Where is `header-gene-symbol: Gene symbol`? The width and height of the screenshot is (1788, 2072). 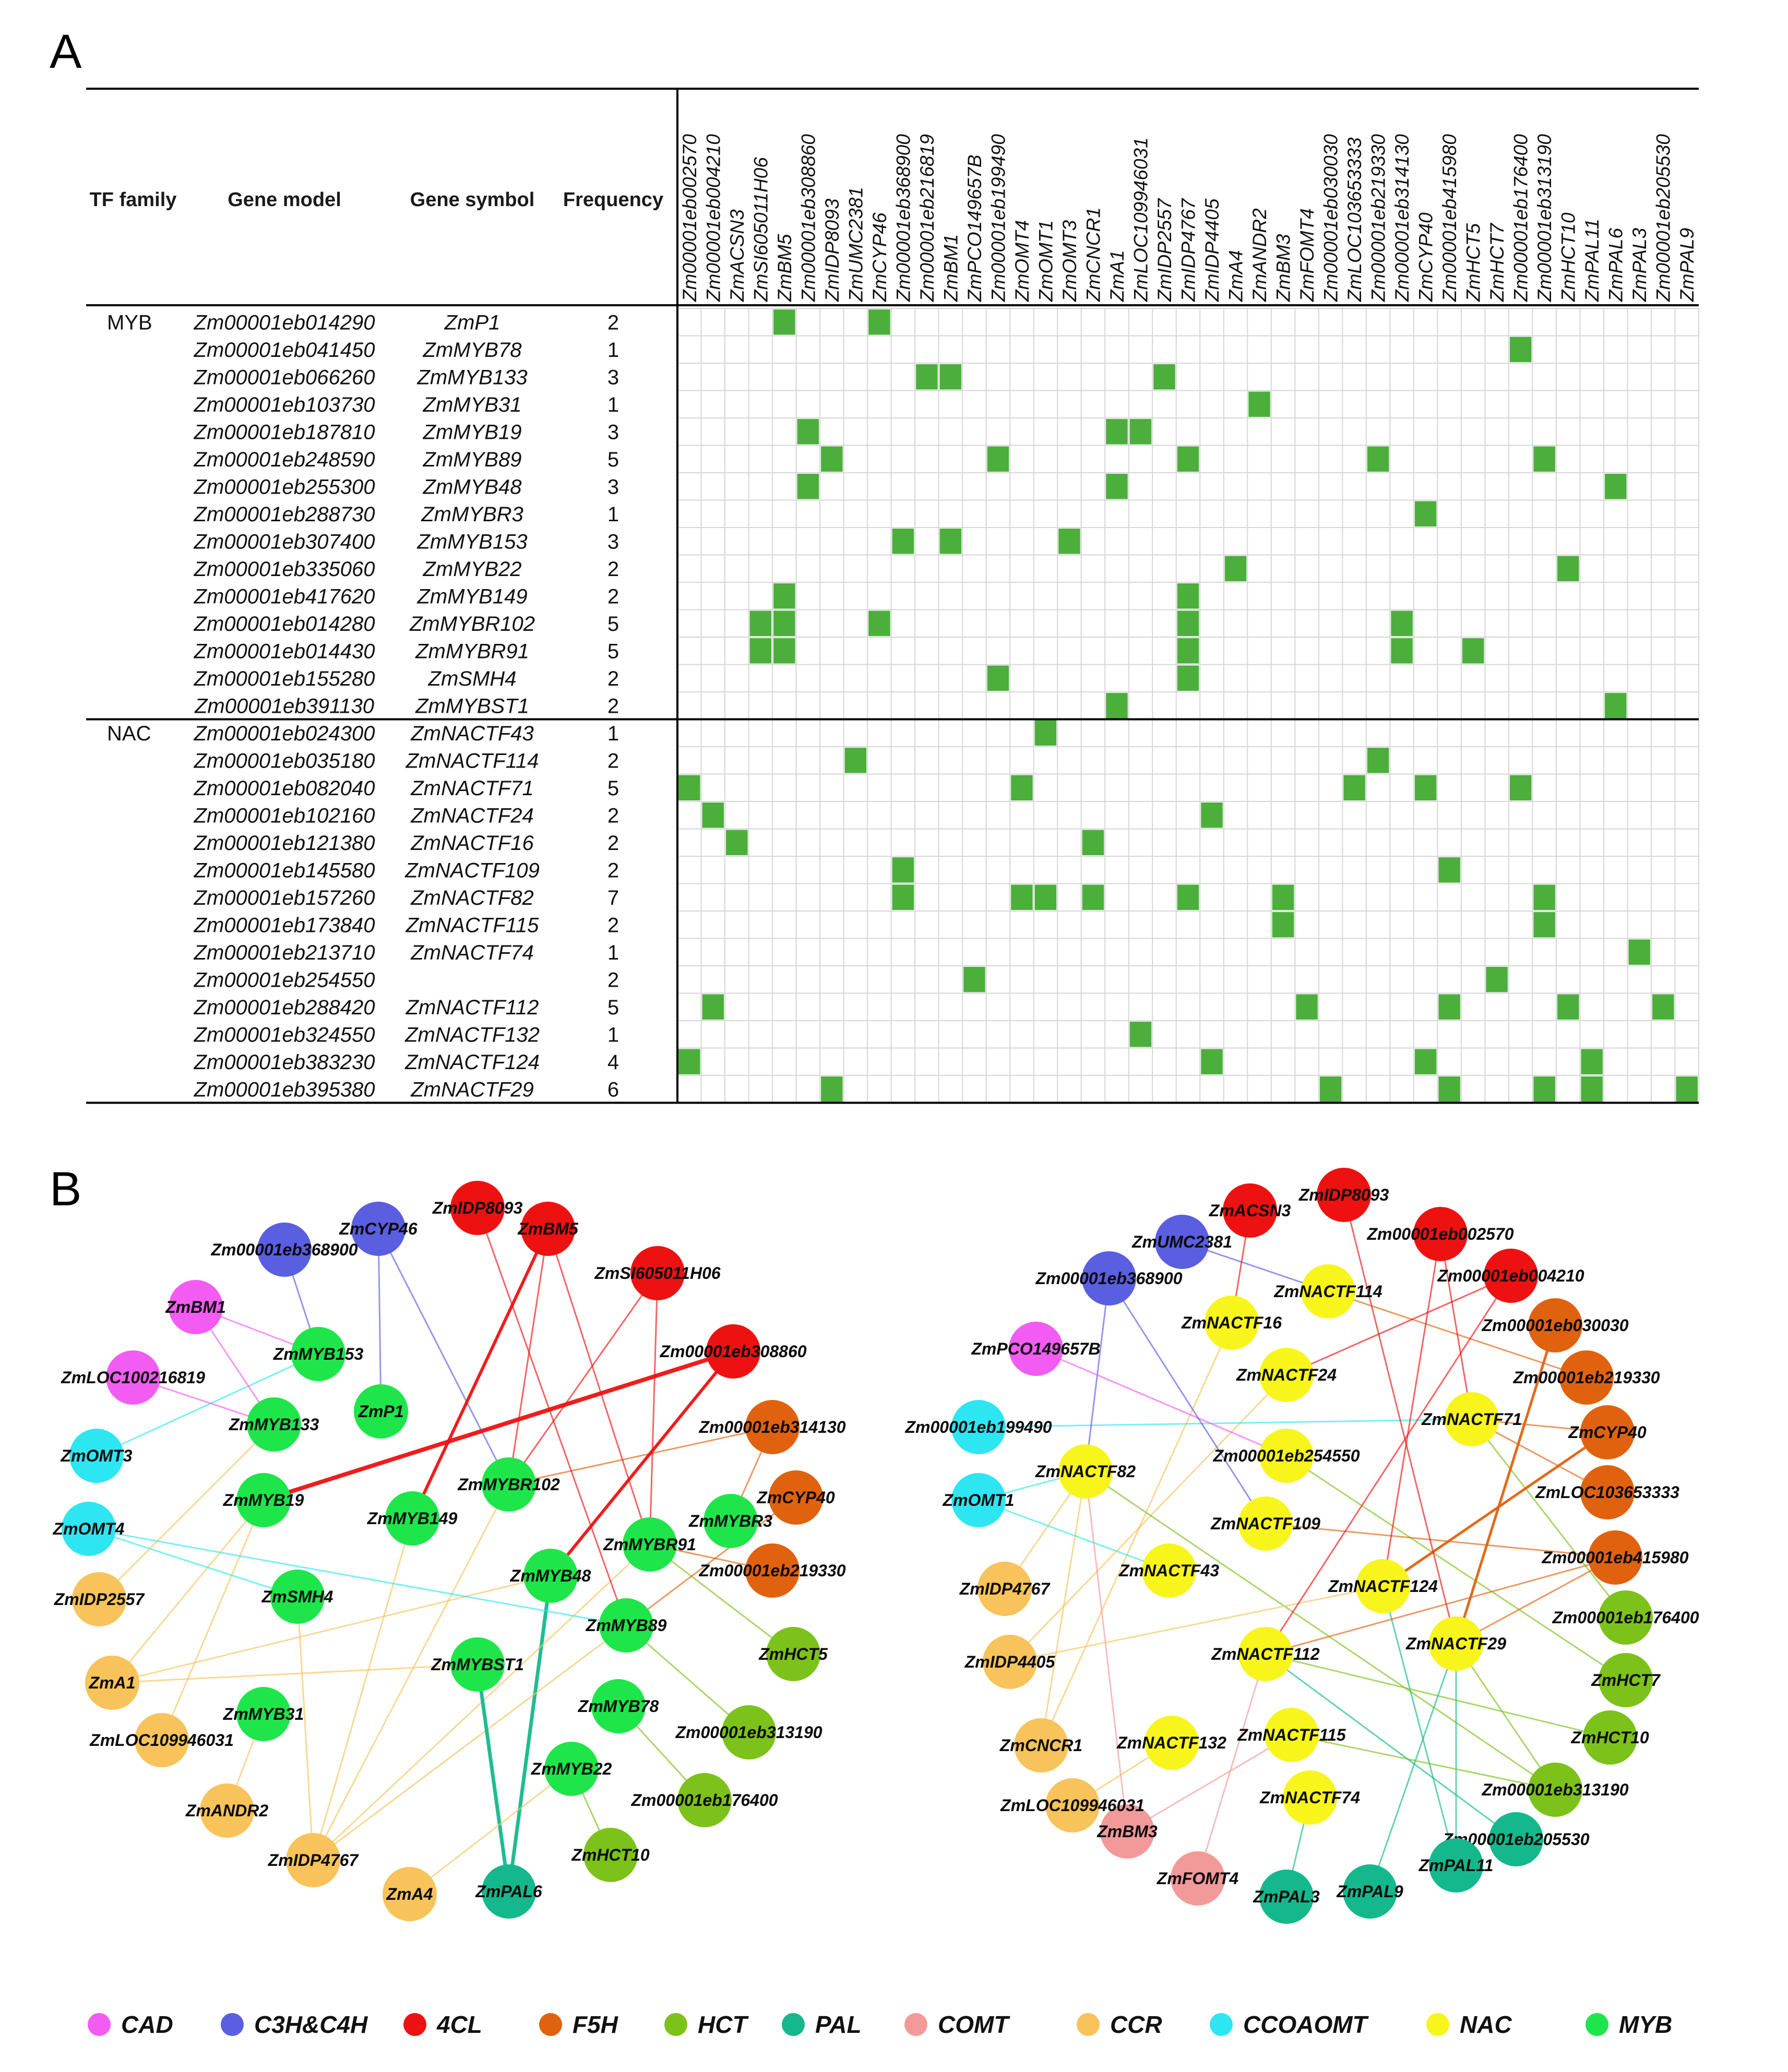
header-gene-symbol: Gene symbol is located at coordinates (472, 200).